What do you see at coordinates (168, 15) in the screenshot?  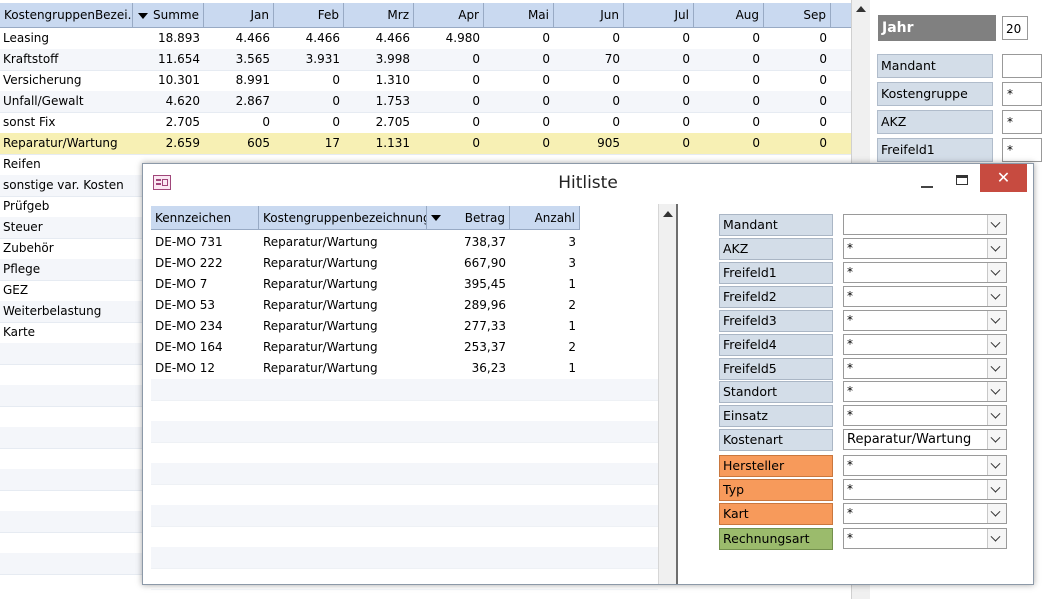 I see `col-header-summe: Summe` at bounding box center [168, 15].